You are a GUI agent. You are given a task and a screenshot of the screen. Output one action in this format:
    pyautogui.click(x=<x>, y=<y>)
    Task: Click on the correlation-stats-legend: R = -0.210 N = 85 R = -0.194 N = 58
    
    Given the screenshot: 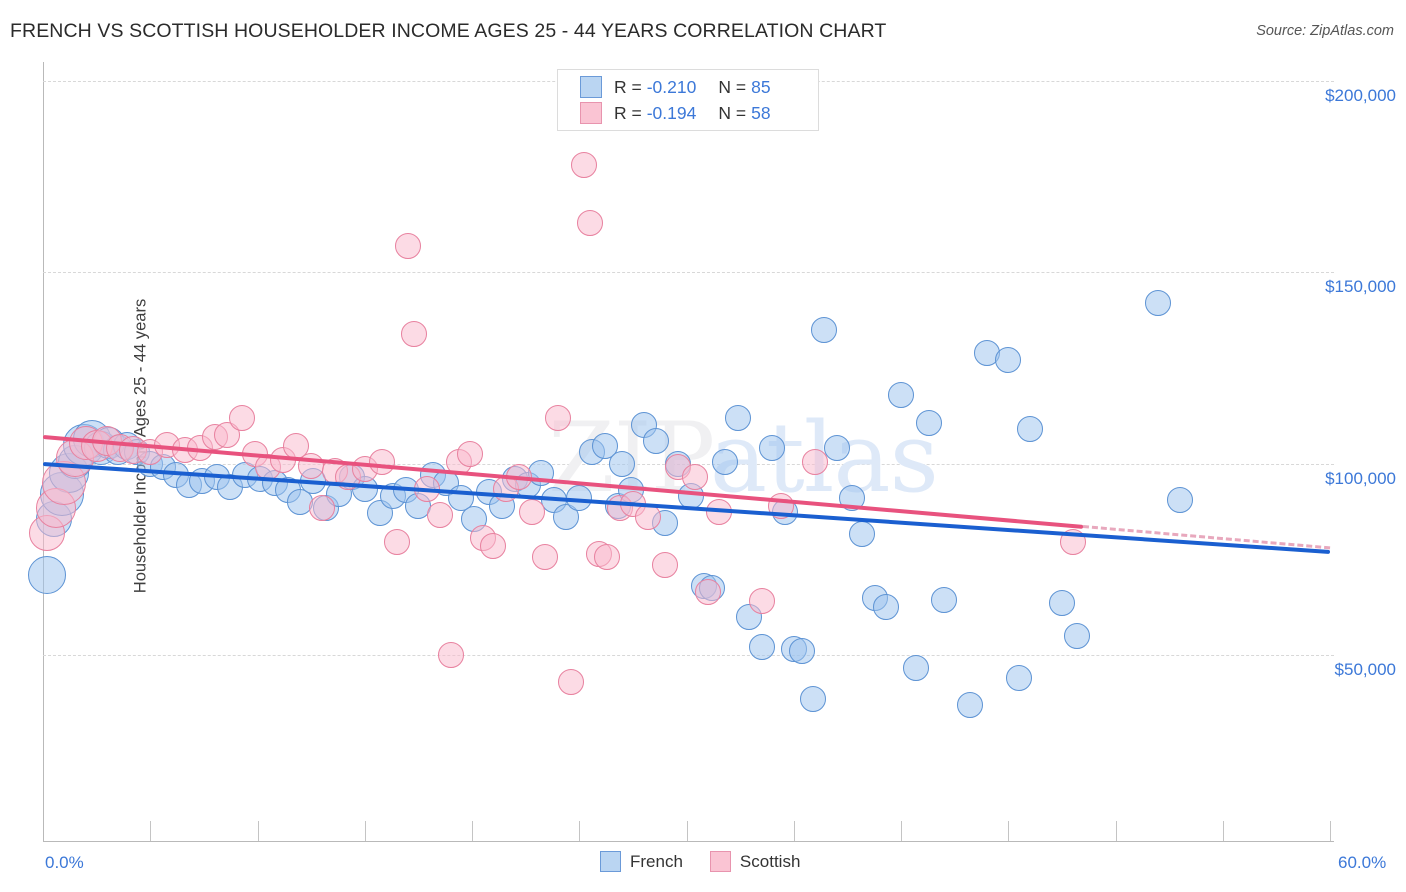 What is the action you would take?
    pyautogui.click(x=688, y=100)
    